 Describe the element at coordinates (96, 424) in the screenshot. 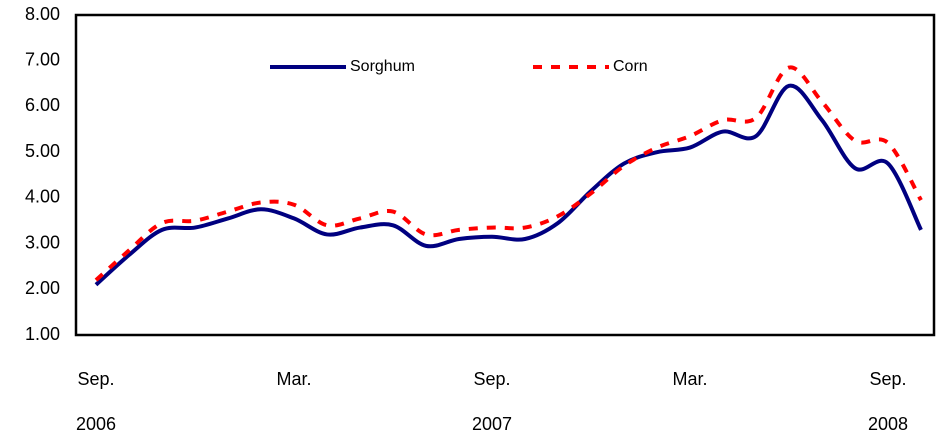

I see `x-year-label: 2006` at that location.